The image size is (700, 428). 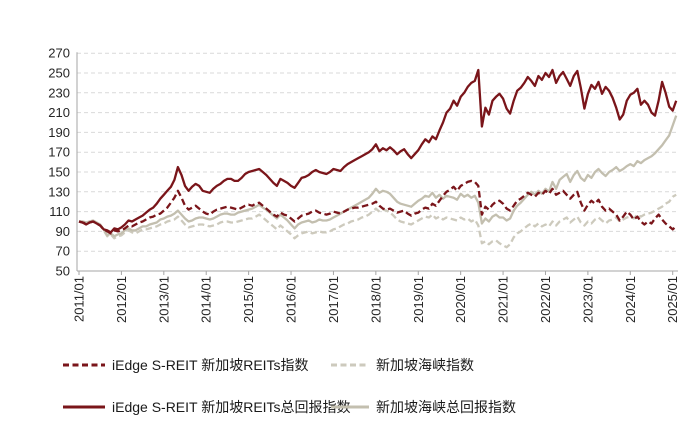 I want to click on x-axis-tick-label: 2025/01, so click(x=672, y=299).